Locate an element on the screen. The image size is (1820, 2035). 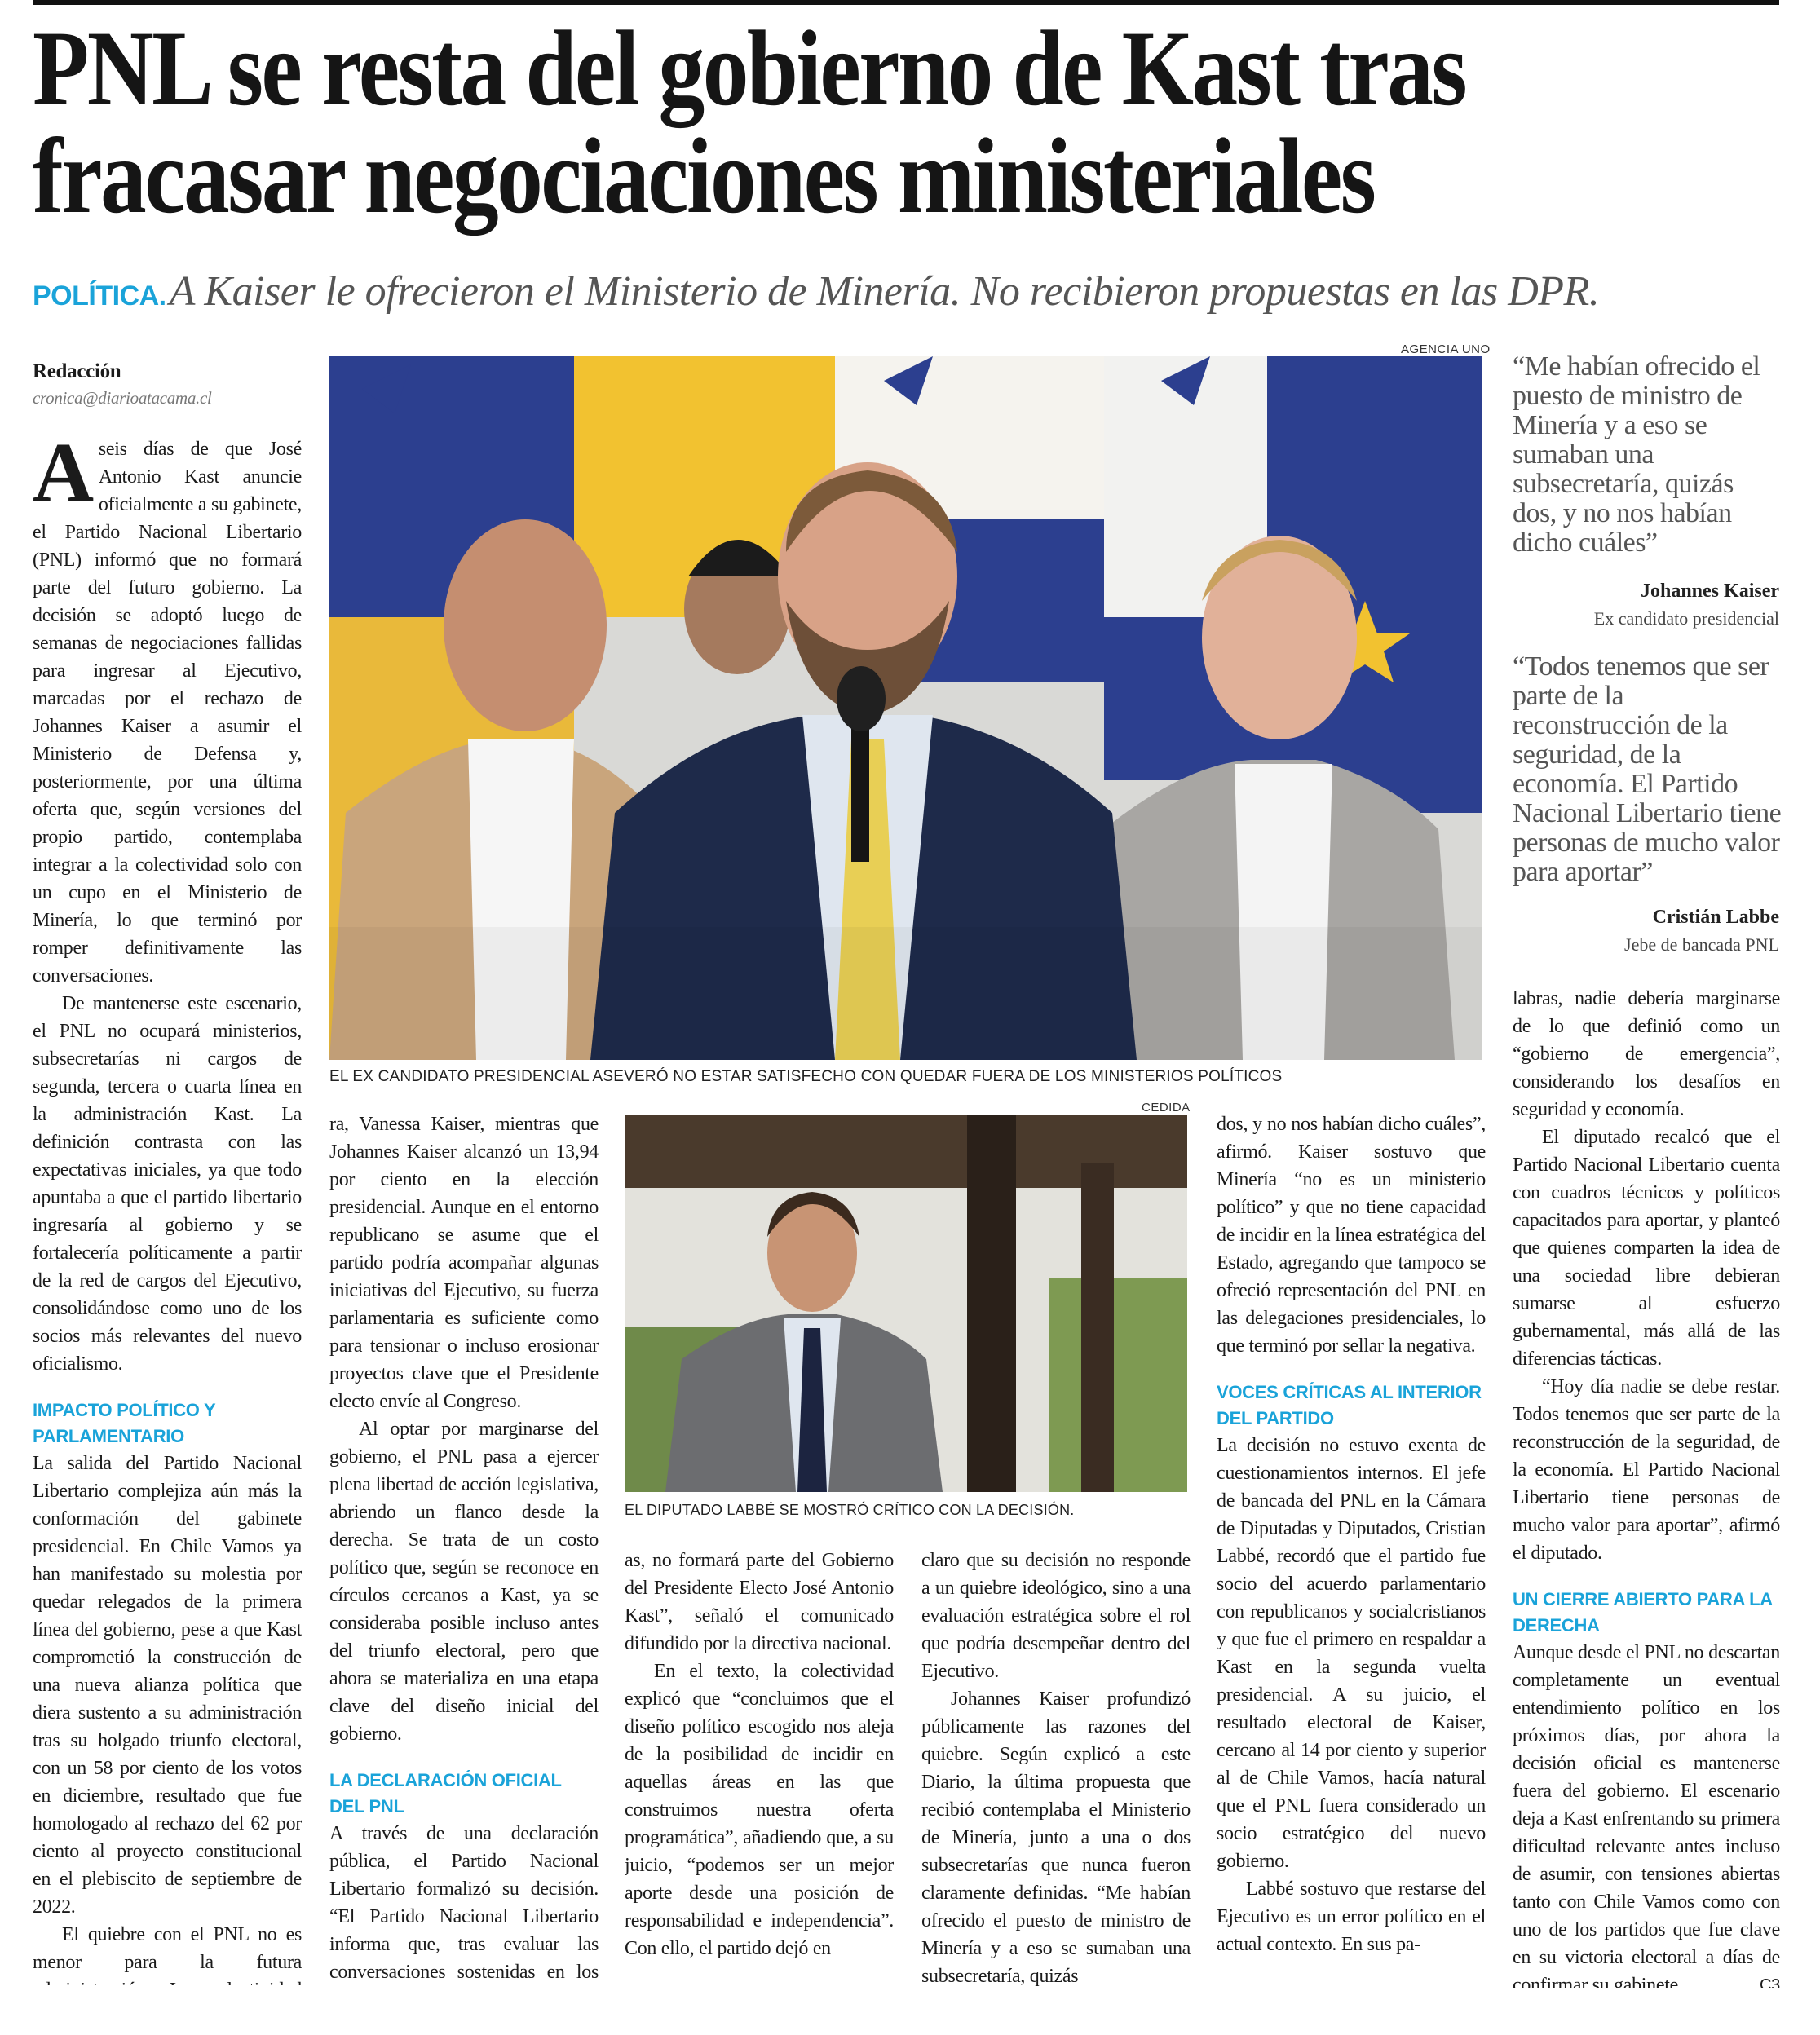
headline-line-1: PNL se resta del gobierno de Kast tras is located at coordinates (750, 68).